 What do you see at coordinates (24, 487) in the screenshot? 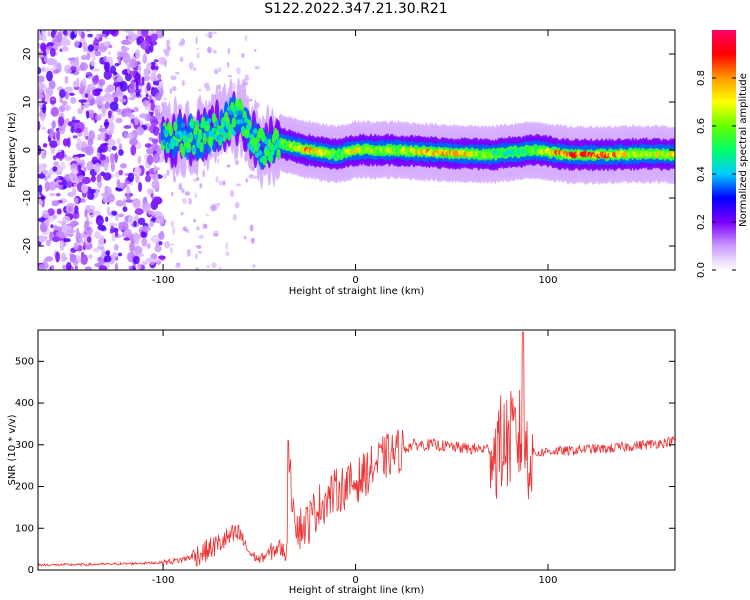
I see `y-tick-label: 200` at bounding box center [24, 487].